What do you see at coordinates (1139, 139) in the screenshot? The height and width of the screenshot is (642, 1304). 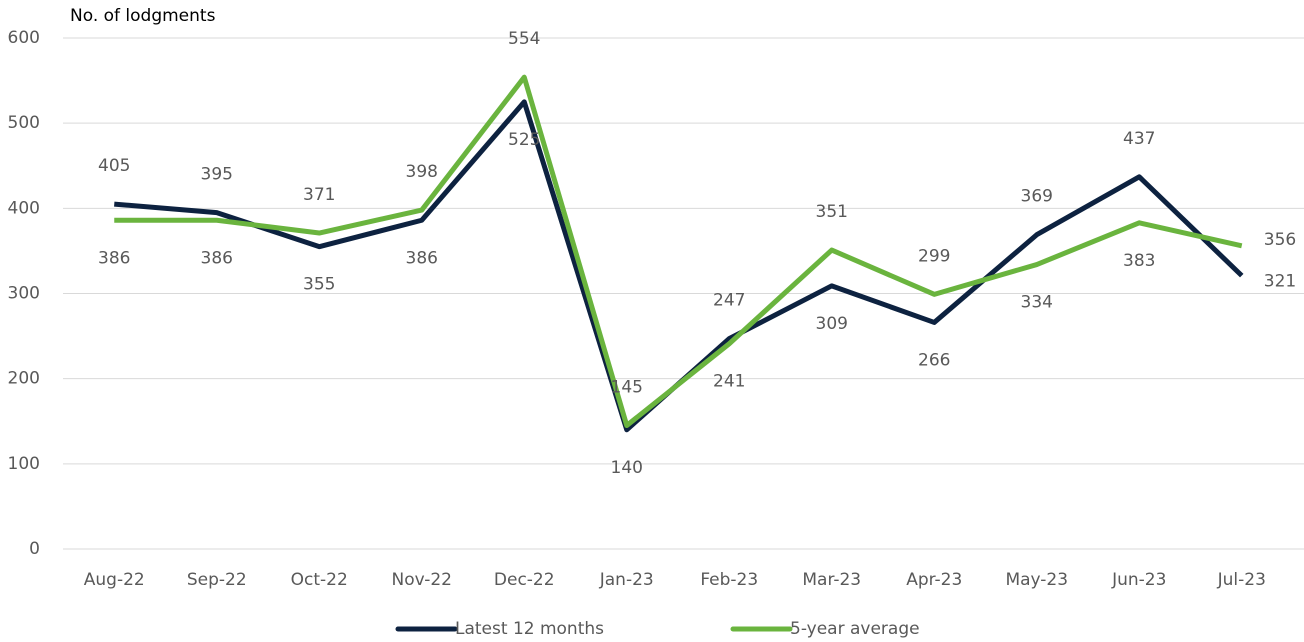 I see `data-label: 437` at bounding box center [1139, 139].